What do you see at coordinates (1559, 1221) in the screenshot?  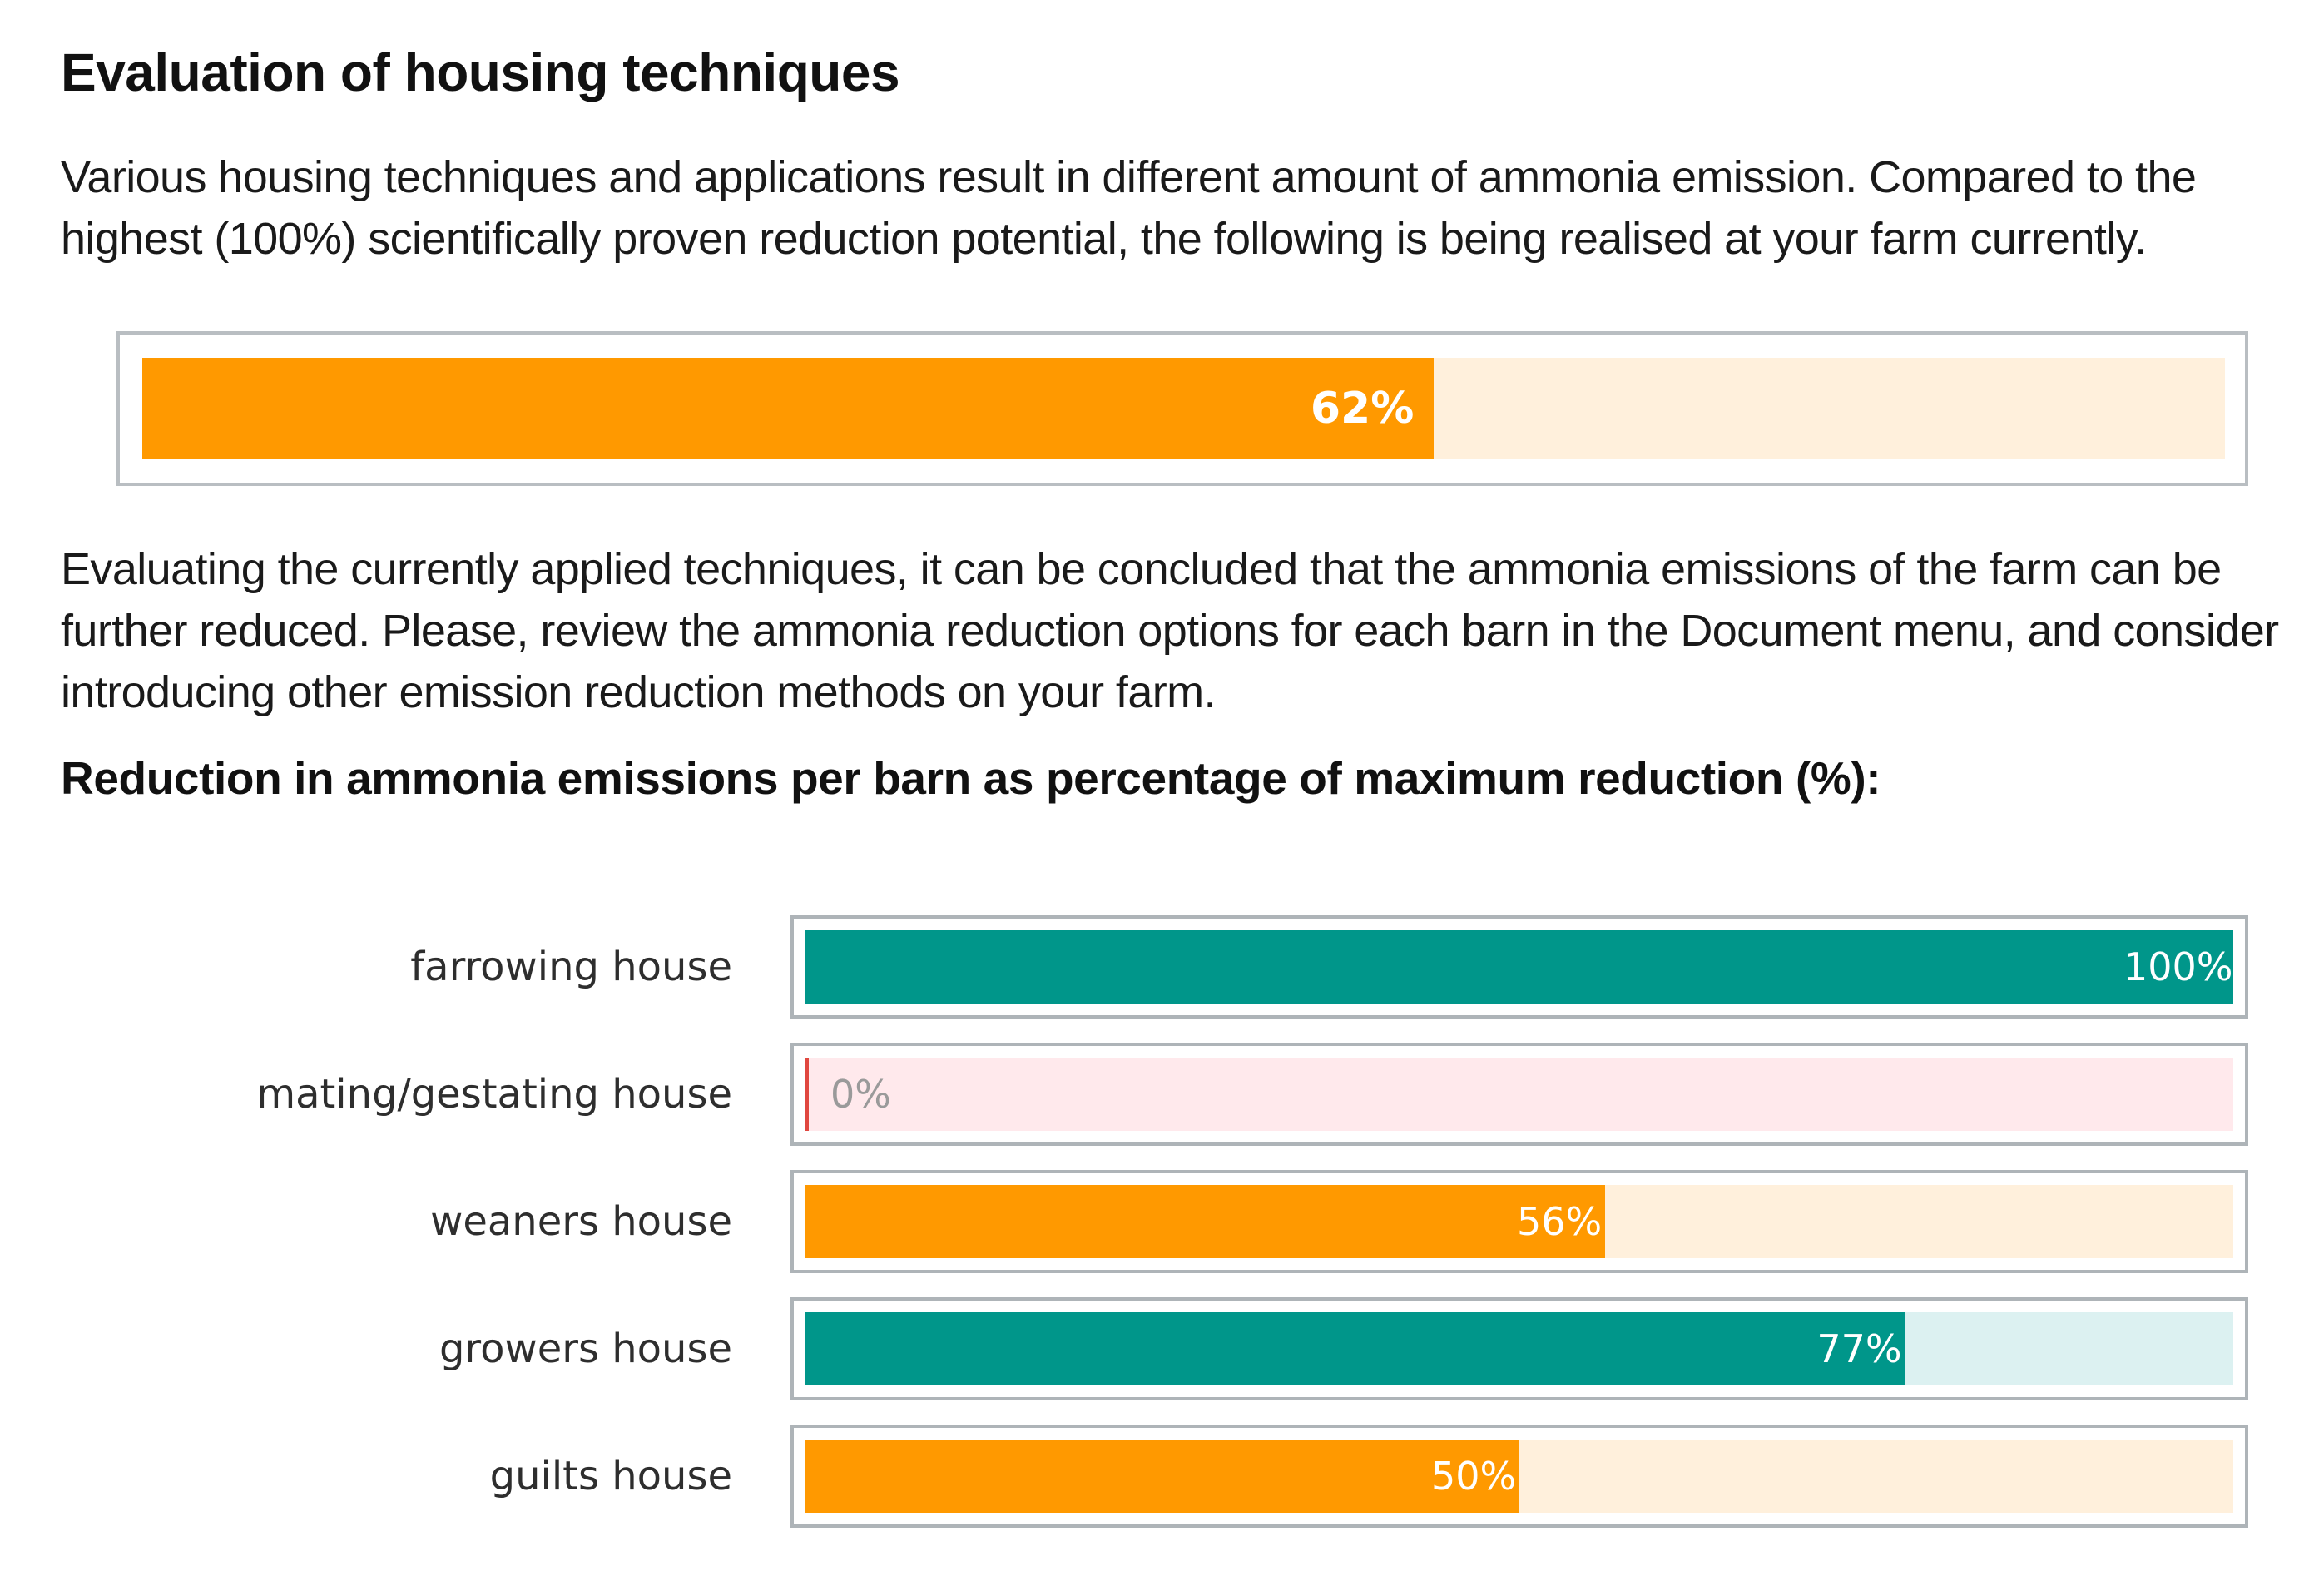 I see `bar-value-label: 56%` at bounding box center [1559, 1221].